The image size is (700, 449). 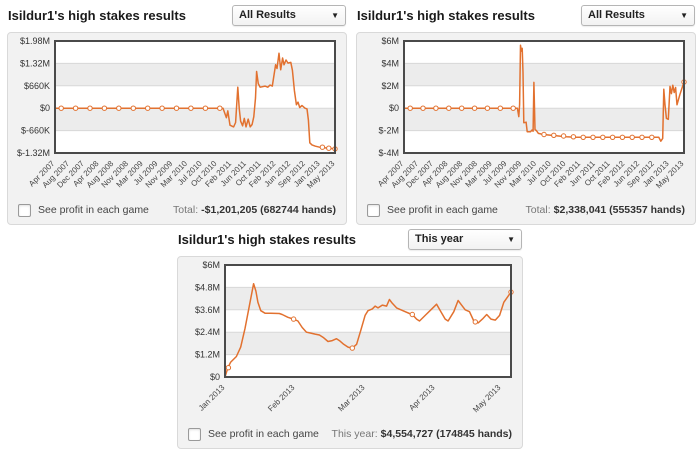 What do you see at coordinates (439, 239) in the screenshot?
I see `results-filter-value: This year` at bounding box center [439, 239].